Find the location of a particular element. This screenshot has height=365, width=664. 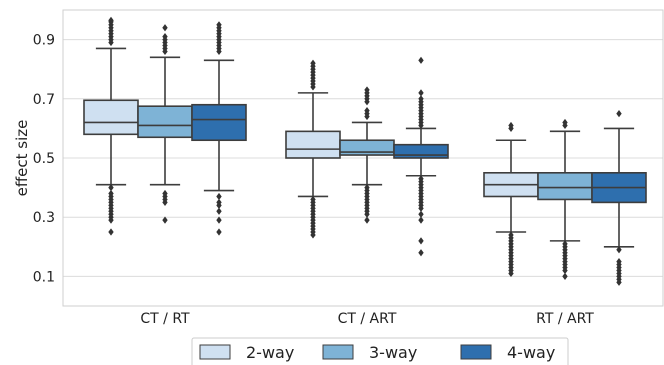

legend-item: 2-way is located at coordinates (246, 352).